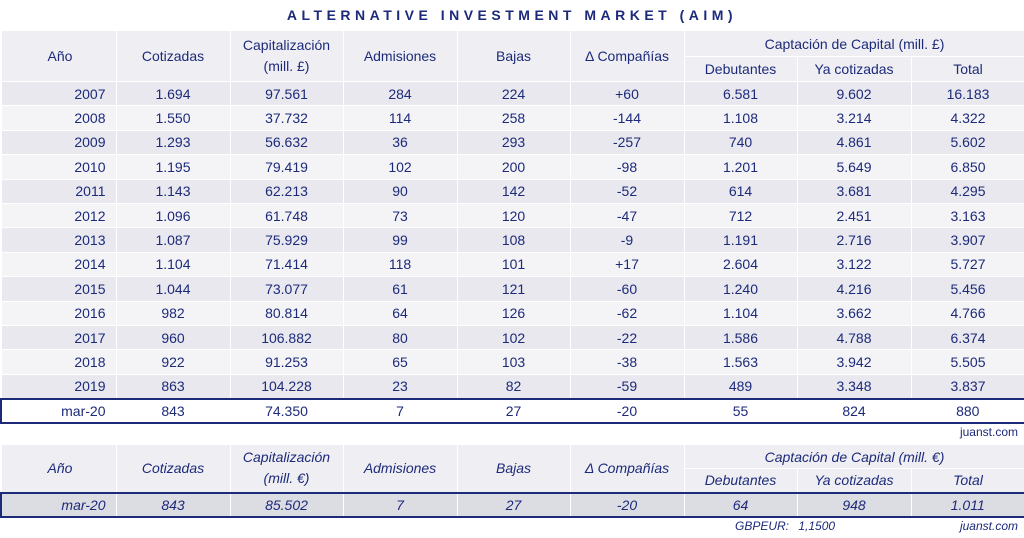  I want to click on table-row: 2012 1.096 61.748 73 120 -47 712 2.451 3.163, so click(512, 215).